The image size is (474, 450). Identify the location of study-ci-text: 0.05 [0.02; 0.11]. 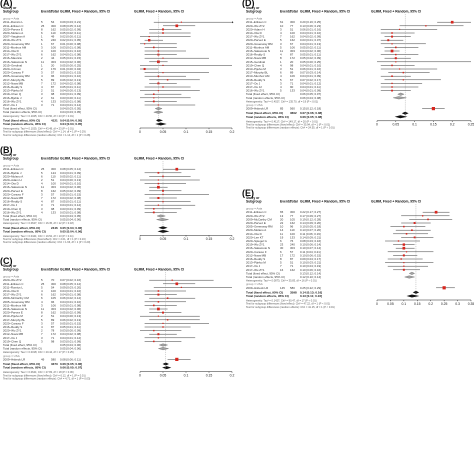
(310, 47).